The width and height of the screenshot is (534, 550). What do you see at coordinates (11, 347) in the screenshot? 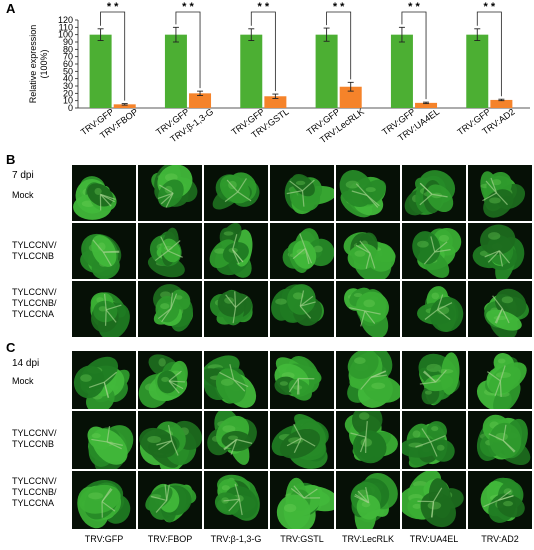
I see `panel-c-letter: C` at bounding box center [11, 347].